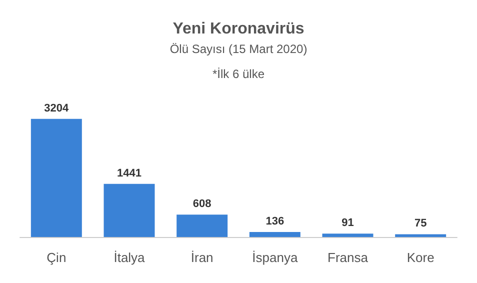 Image resolution: width=477 pixels, height=283 pixels. Describe the element at coordinates (130, 257) in the screenshot. I see `x-tick-label: İtalya` at that location.